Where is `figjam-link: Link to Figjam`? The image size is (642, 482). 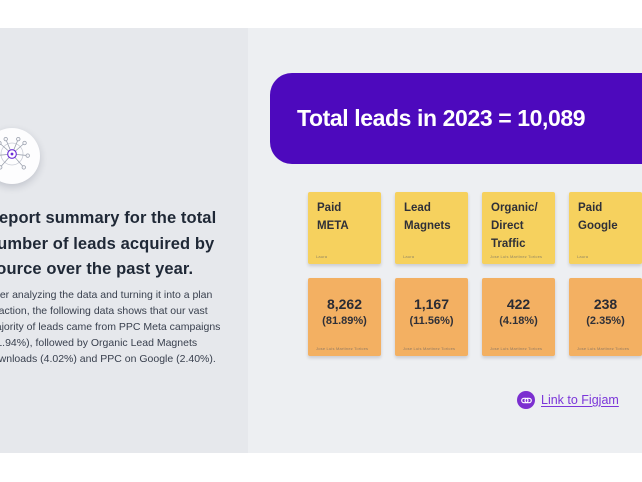 figjam-link: Link to Figjam is located at coordinates (568, 400).